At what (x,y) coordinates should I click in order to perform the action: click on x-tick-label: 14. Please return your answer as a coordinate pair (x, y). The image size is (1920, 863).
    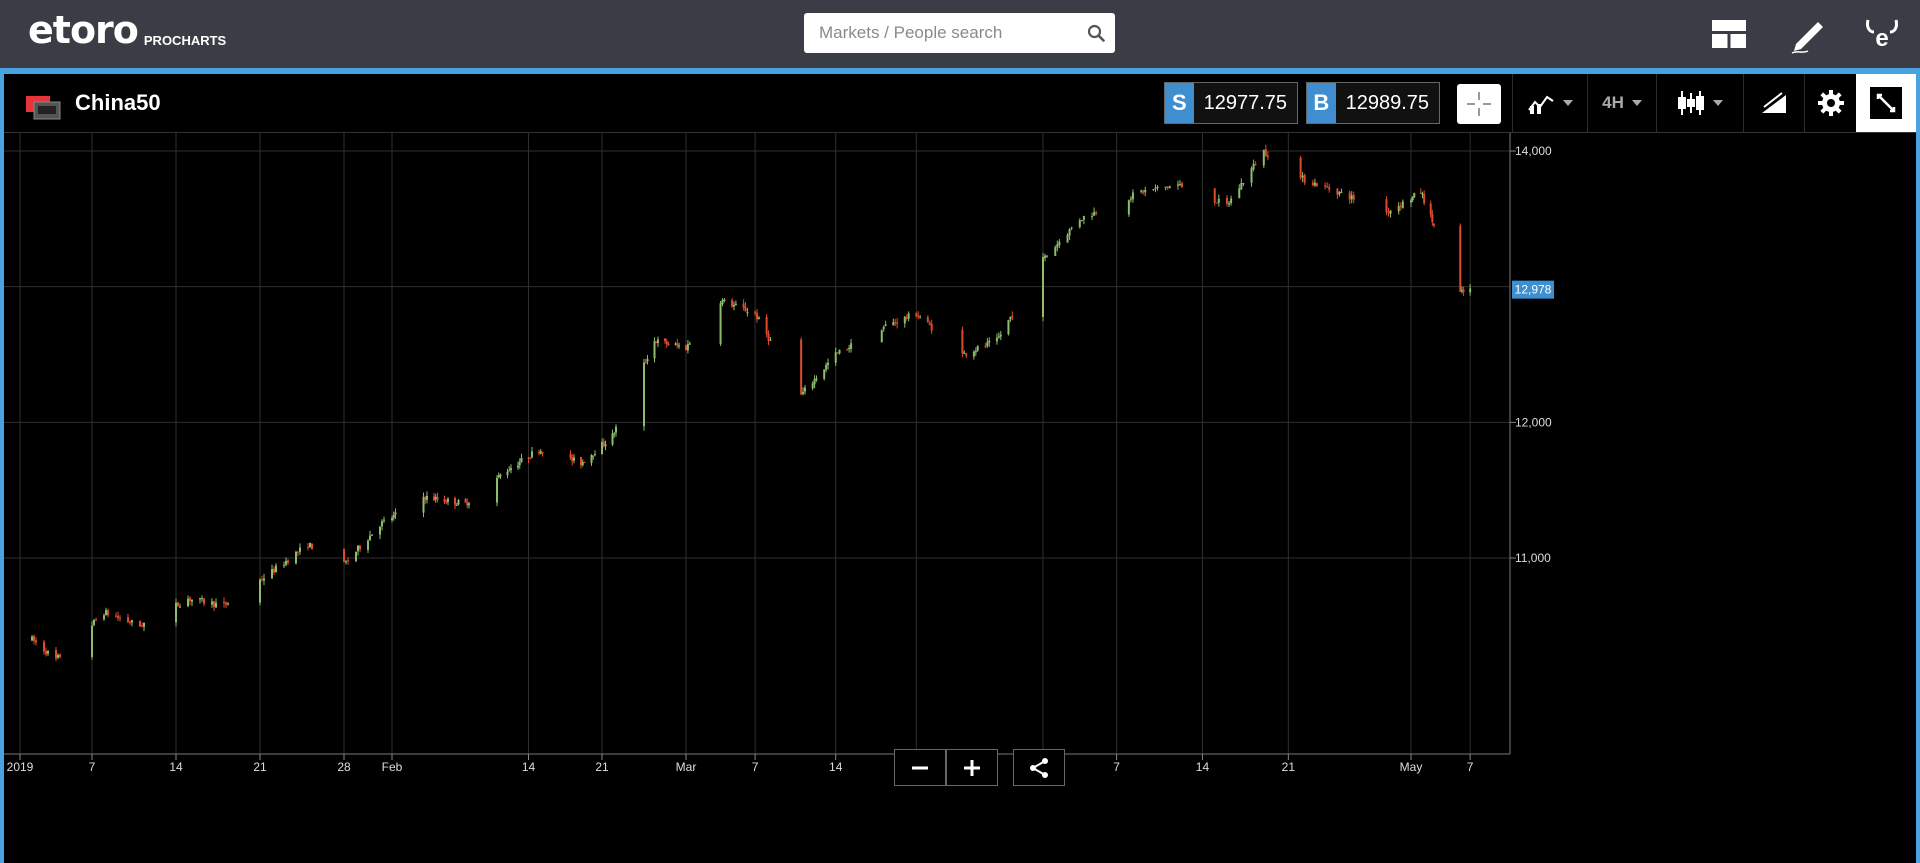
    Looking at the image, I should click on (836, 767).